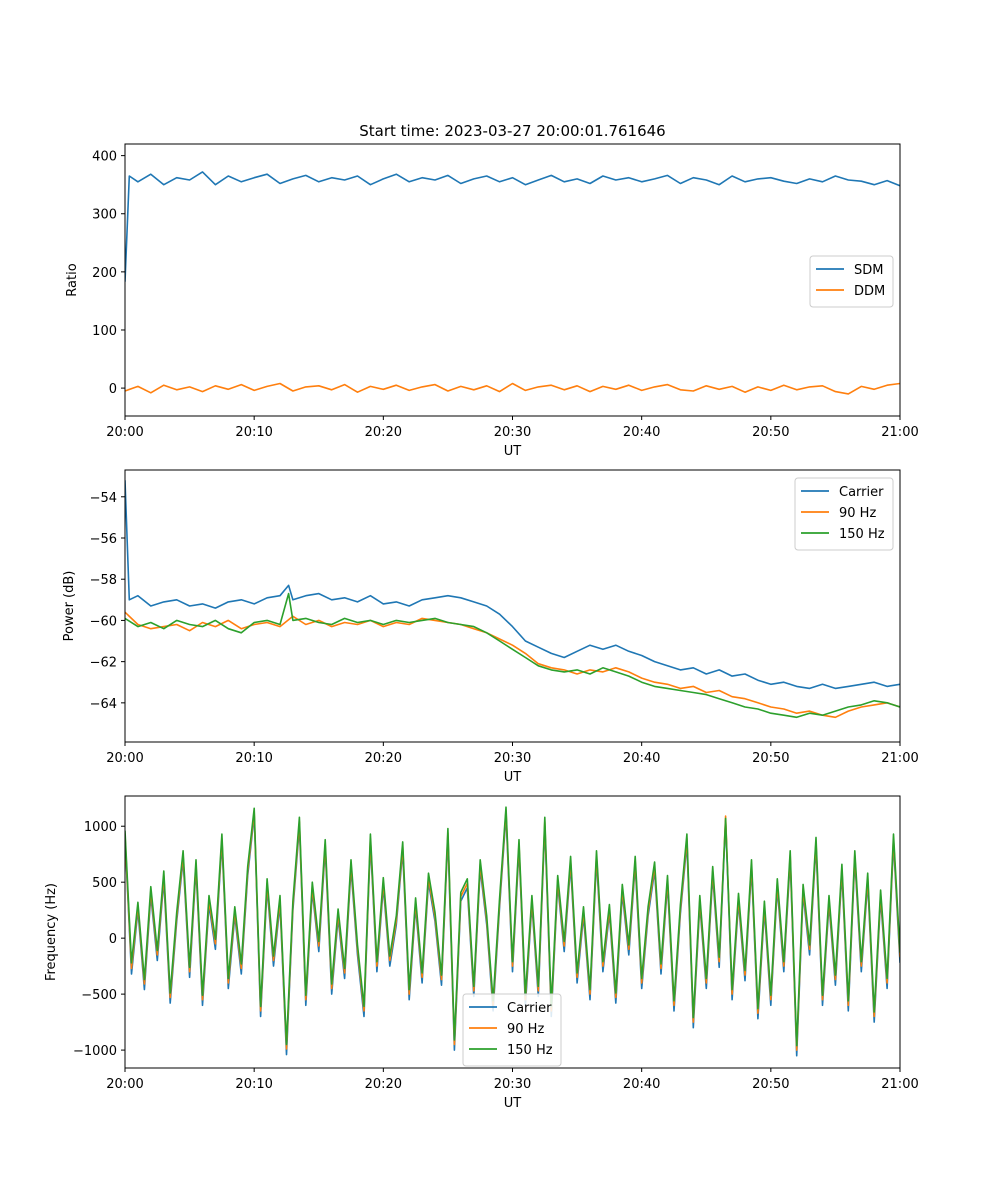  I want to click on legend-label: SDM, so click(868, 270).